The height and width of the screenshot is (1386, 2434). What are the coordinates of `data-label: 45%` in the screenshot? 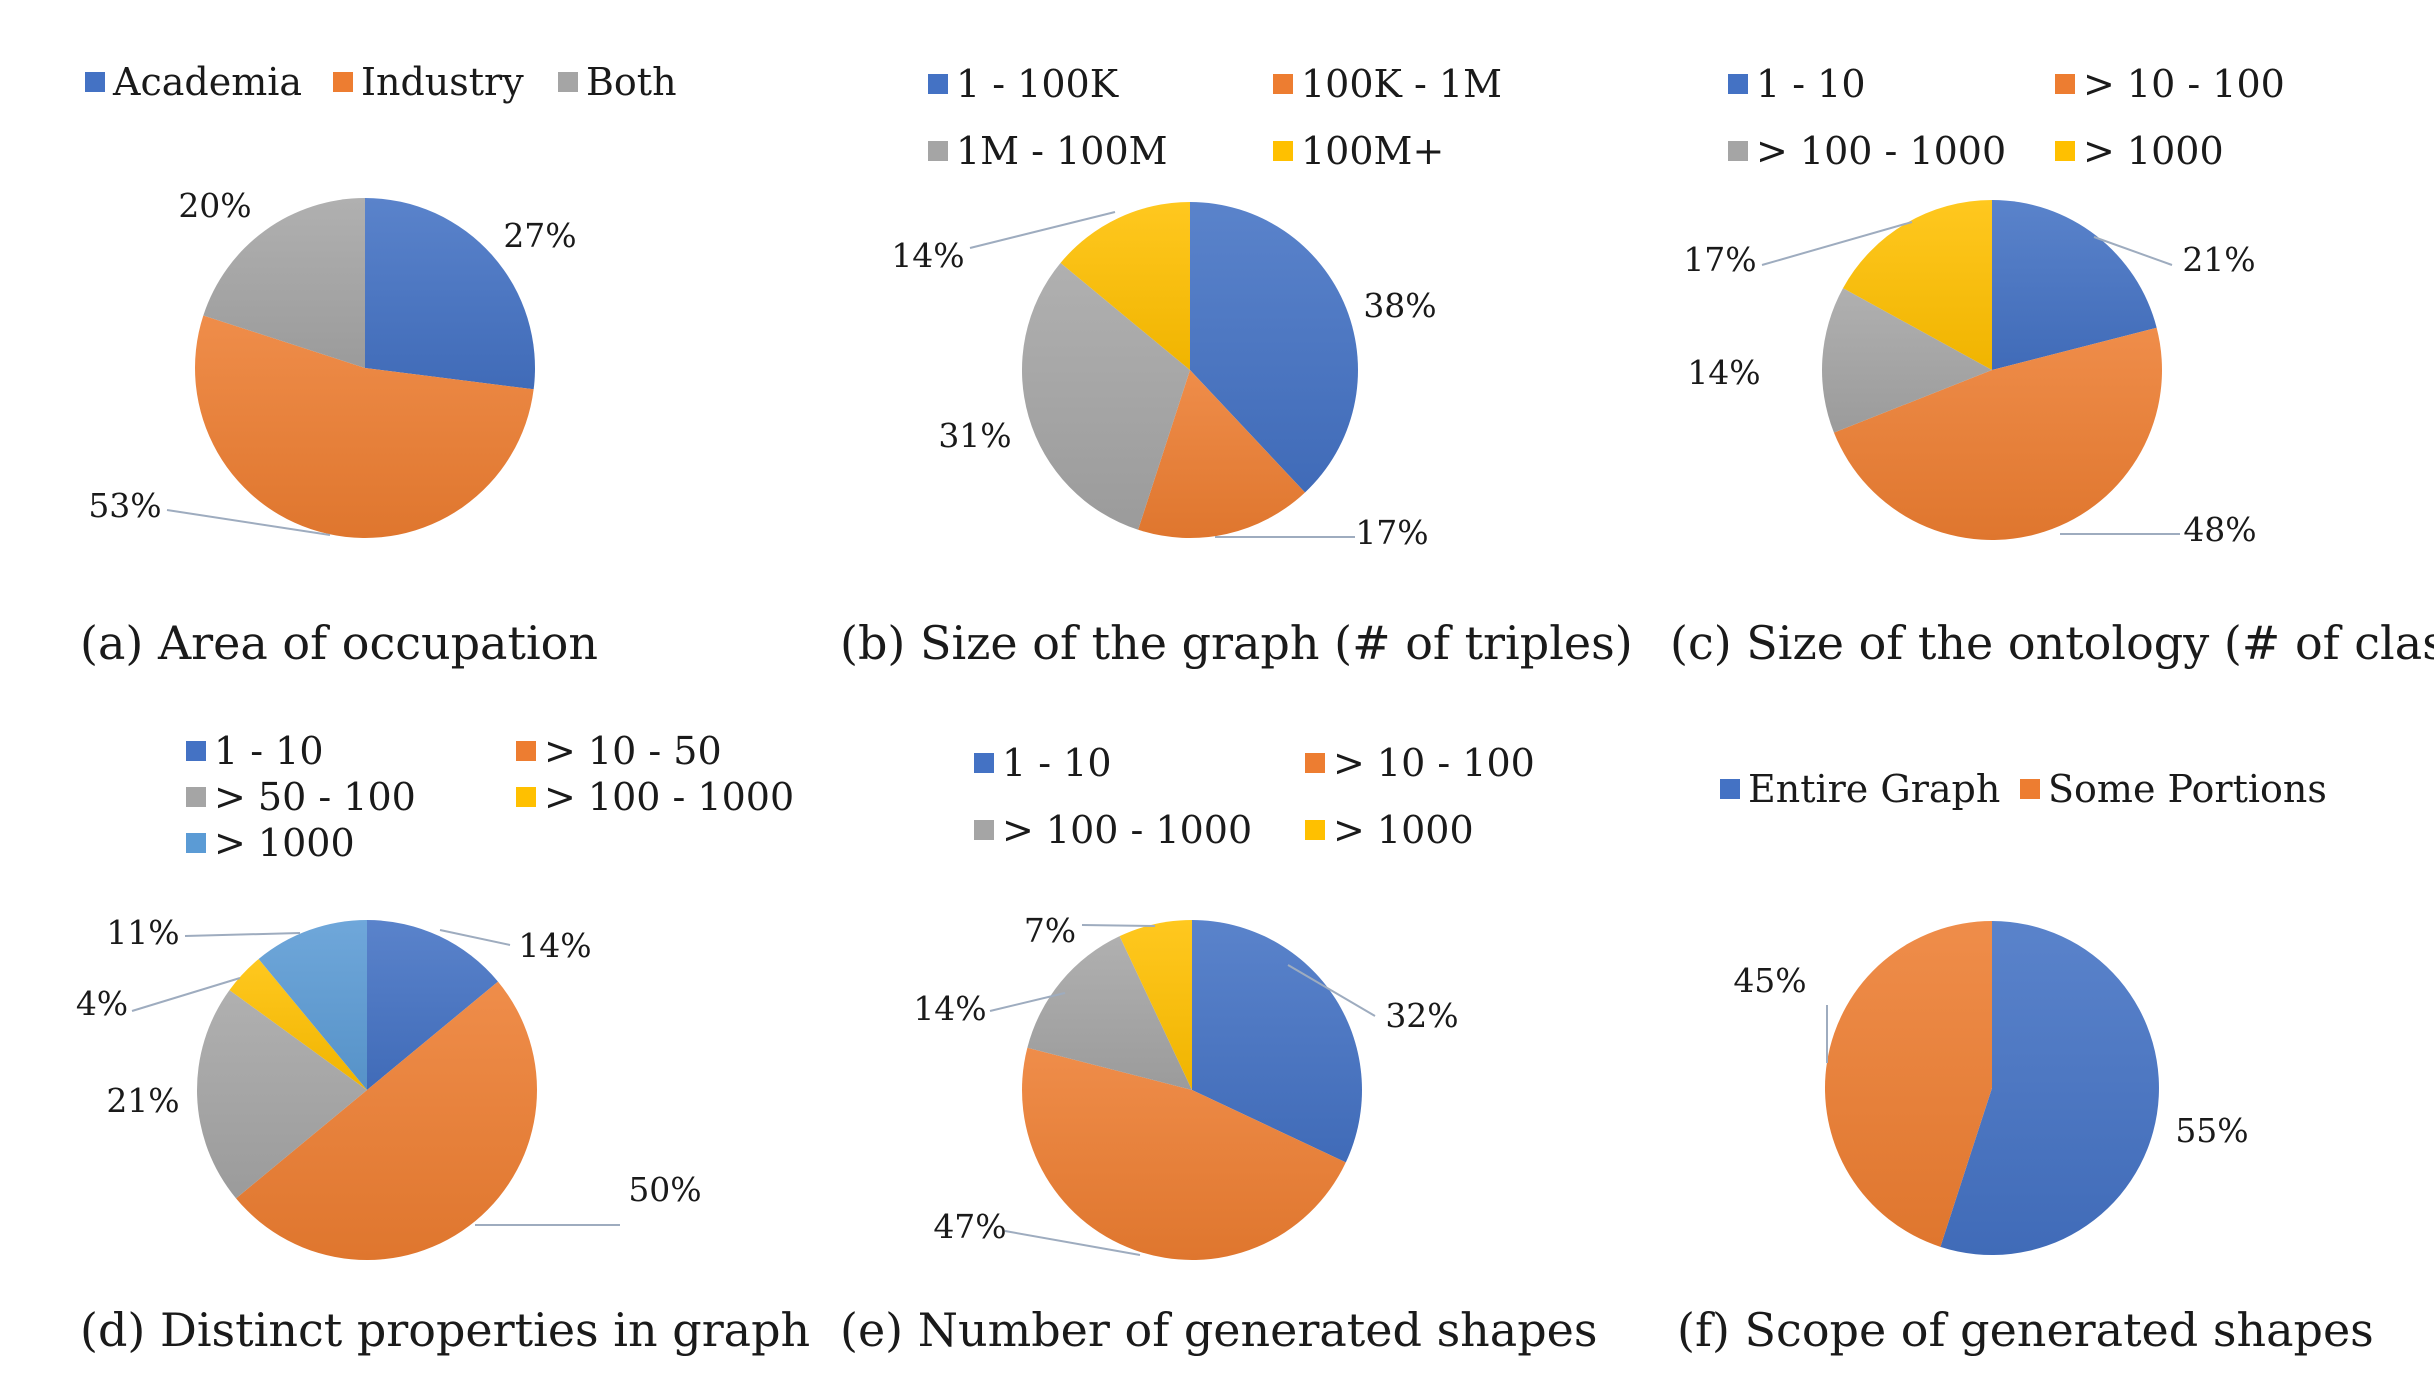 It's located at (1769, 980).